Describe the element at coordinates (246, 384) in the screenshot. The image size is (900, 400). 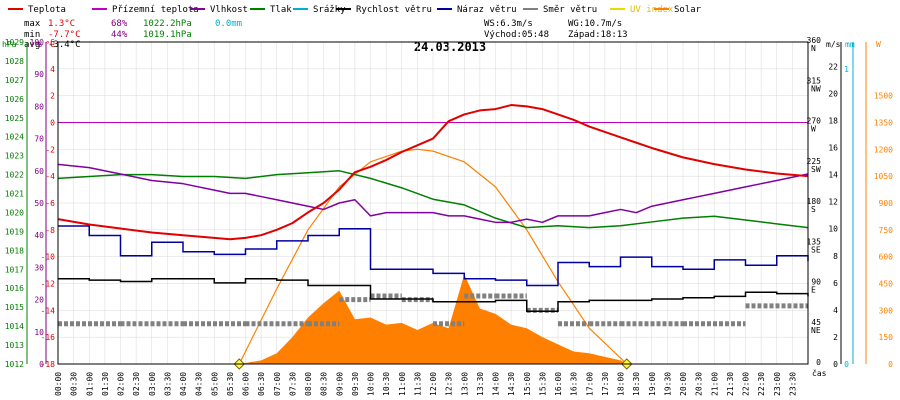
I see `axis-time-tick: 06:00` at that location.